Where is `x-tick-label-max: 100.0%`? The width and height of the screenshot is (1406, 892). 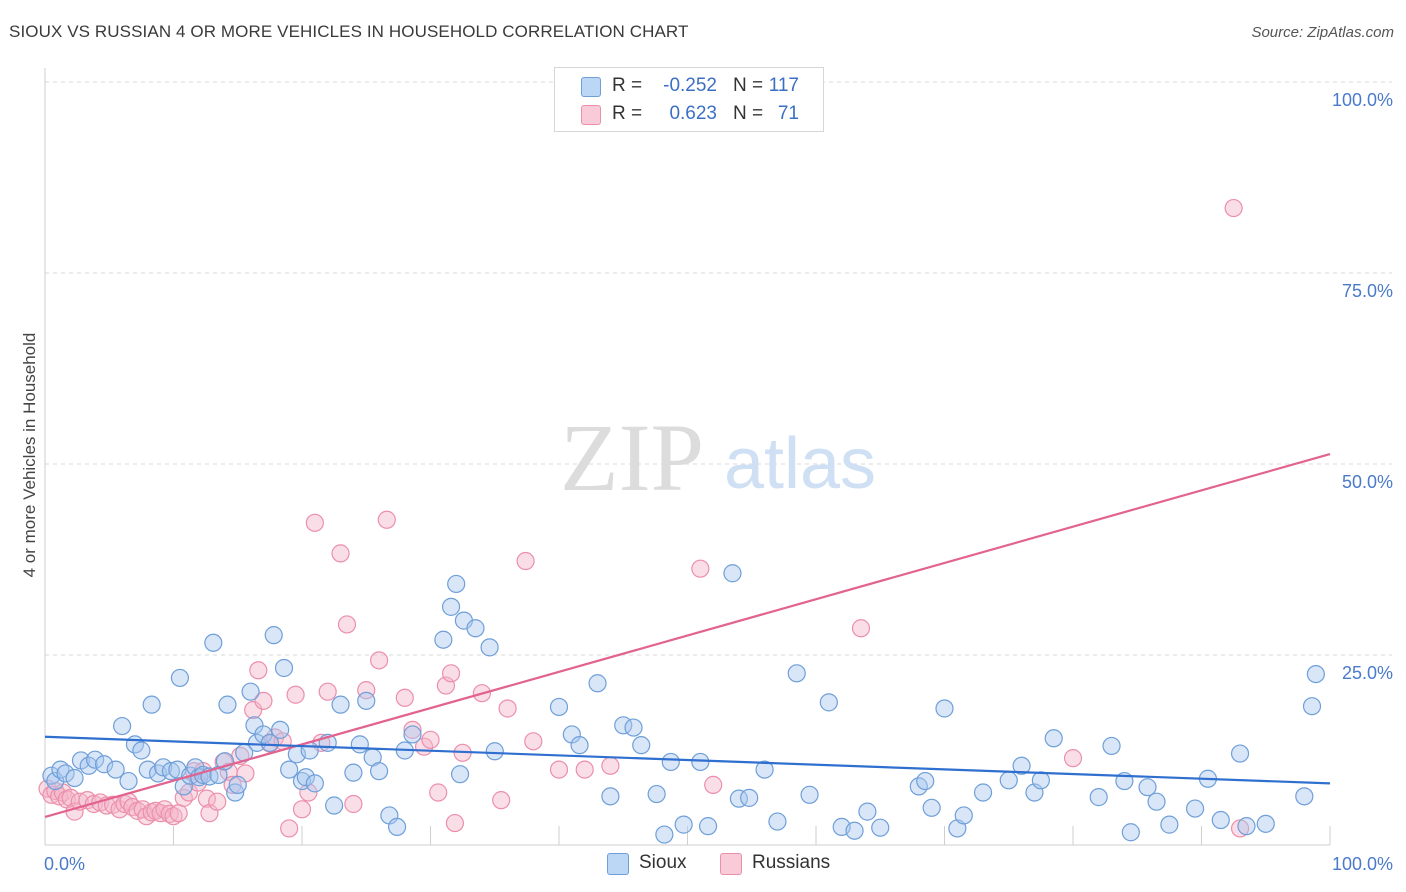 x-tick-label-max: 100.0% is located at coordinates (1362, 864).